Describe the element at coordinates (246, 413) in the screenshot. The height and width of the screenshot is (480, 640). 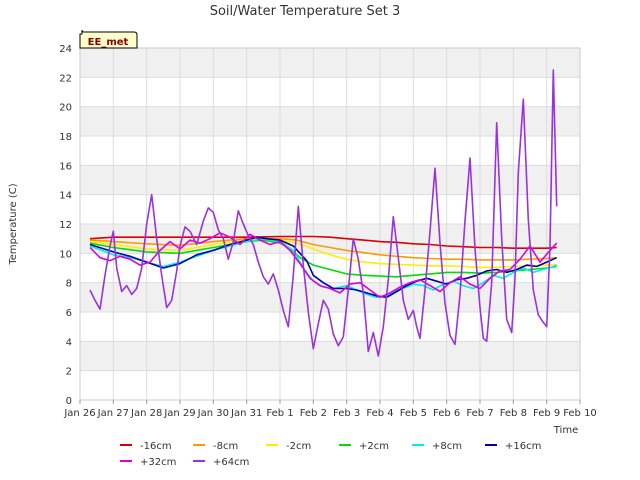
I see `x-tick-label: Jan 31` at that location.